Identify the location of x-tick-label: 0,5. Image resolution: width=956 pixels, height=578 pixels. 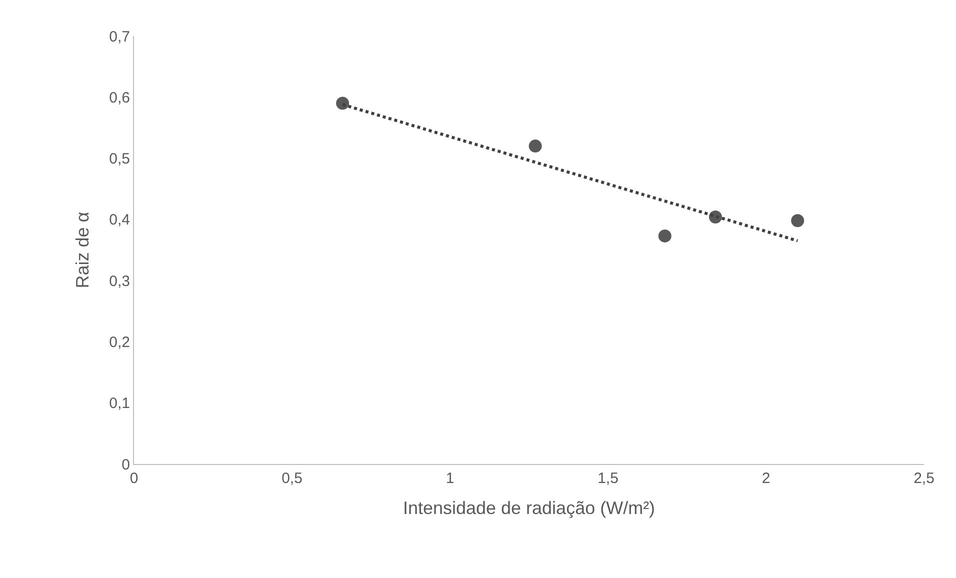
(292, 478).